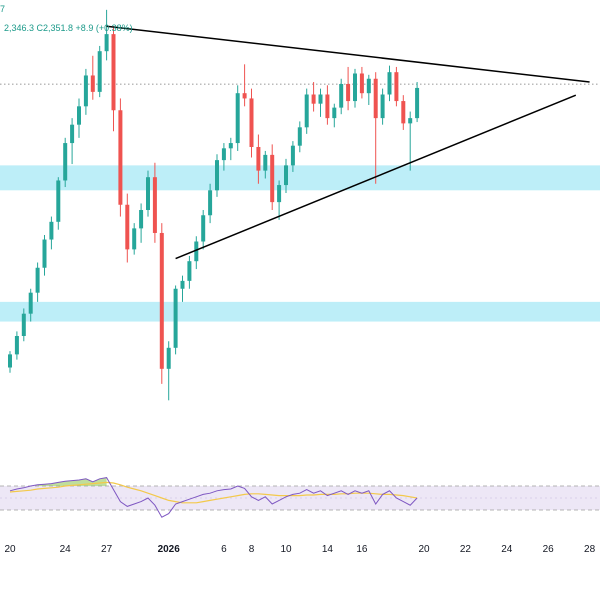 The width and height of the screenshot is (600, 600). What do you see at coordinates (348, 54) in the screenshot?
I see `upper-trendline` at bounding box center [348, 54].